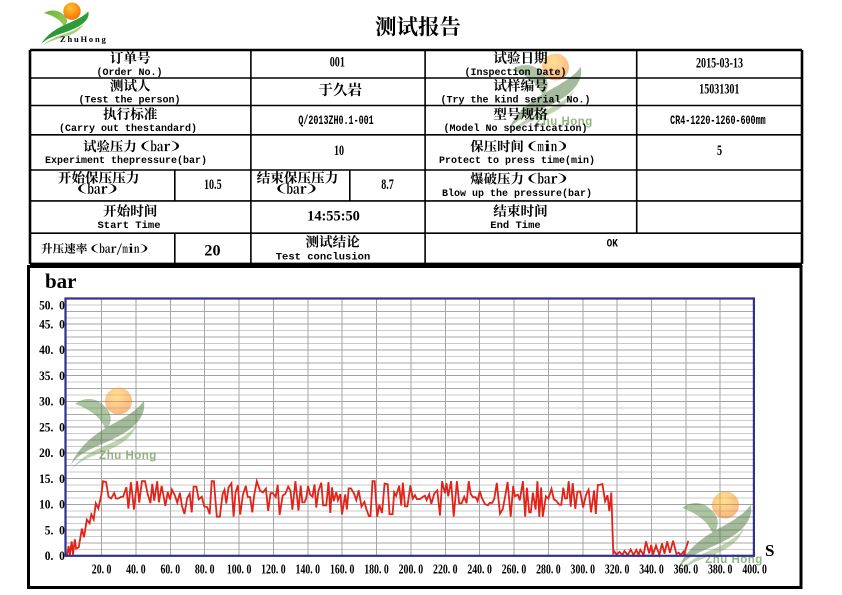 The width and height of the screenshot is (842, 595). I want to click on svg-text: 5. 0, so click(55, 530).